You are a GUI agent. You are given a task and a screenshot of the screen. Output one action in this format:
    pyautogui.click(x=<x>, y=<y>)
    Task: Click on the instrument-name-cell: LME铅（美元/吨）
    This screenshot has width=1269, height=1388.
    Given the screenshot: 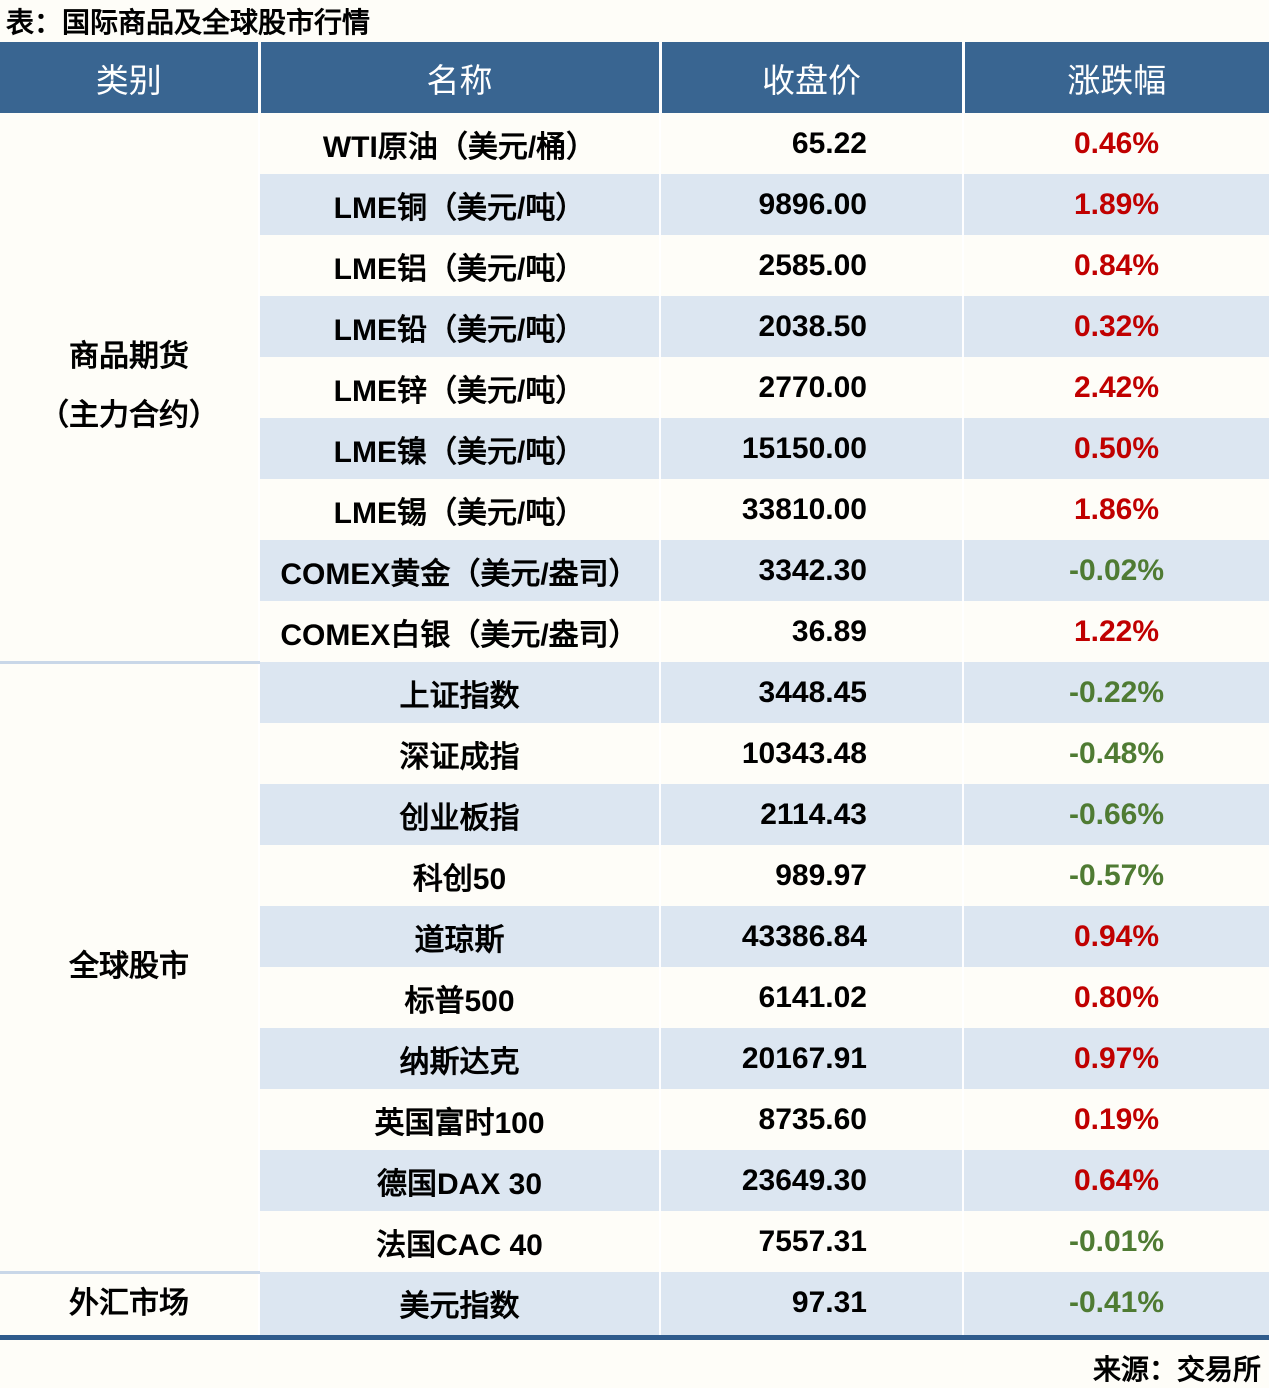 What is the action you would take?
    pyautogui.click(x=460, y=326)
    